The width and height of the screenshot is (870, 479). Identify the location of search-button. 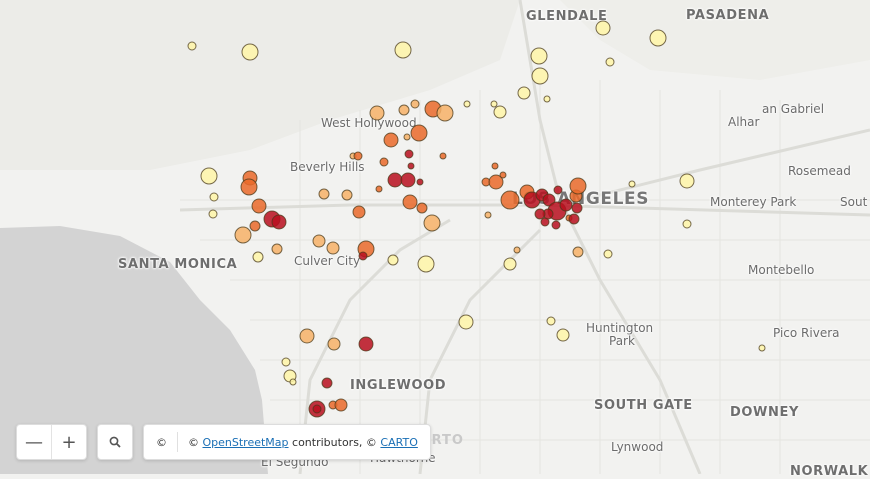
(115, 442).